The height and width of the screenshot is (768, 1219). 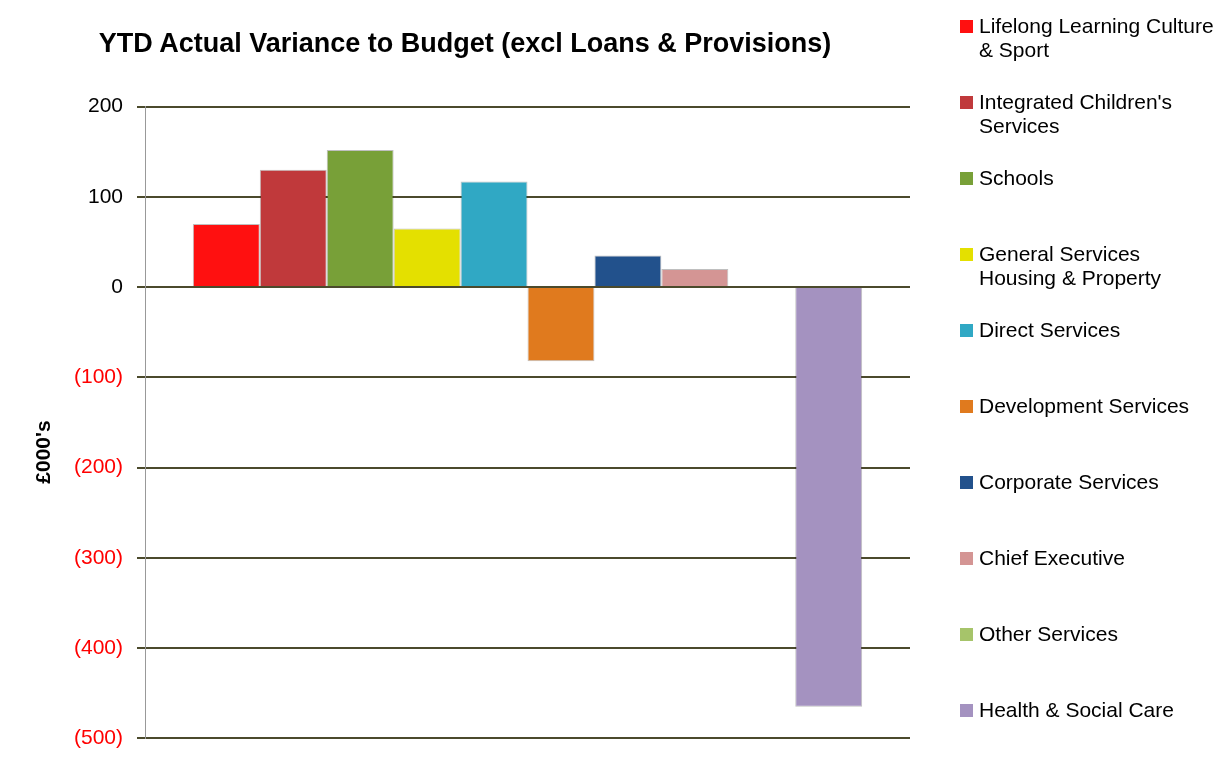 I want to click on legend-label: Direct Services, so click(x=1050, y=330).